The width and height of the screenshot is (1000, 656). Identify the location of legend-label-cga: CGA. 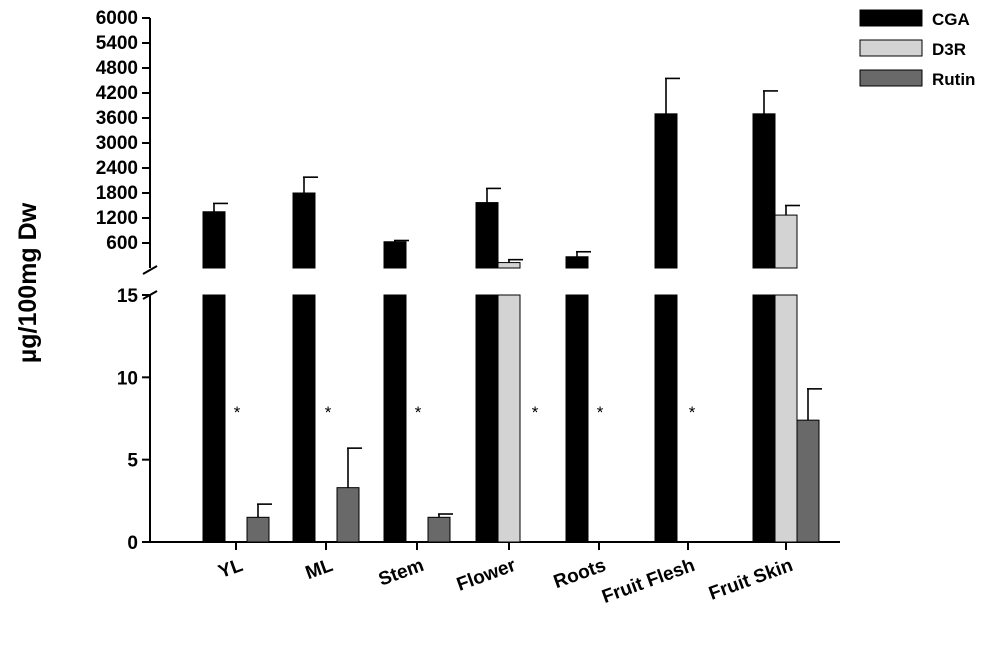
(951, 19).